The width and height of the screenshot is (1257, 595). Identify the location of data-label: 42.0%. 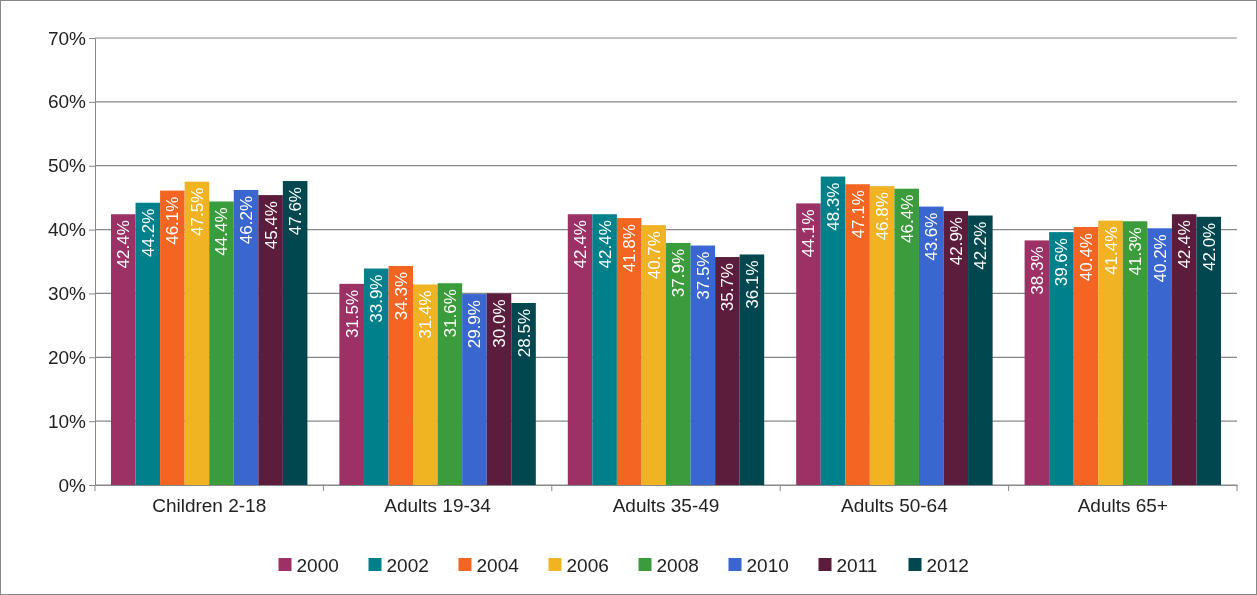
(1209, 246).